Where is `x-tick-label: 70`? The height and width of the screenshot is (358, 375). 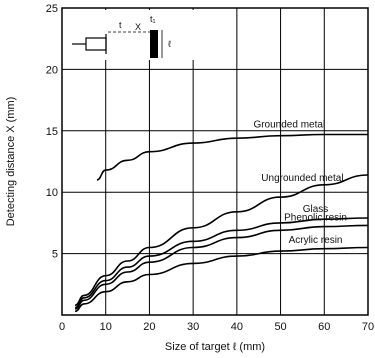
x-tick-label: 70 is located at coordinates (368, 327).